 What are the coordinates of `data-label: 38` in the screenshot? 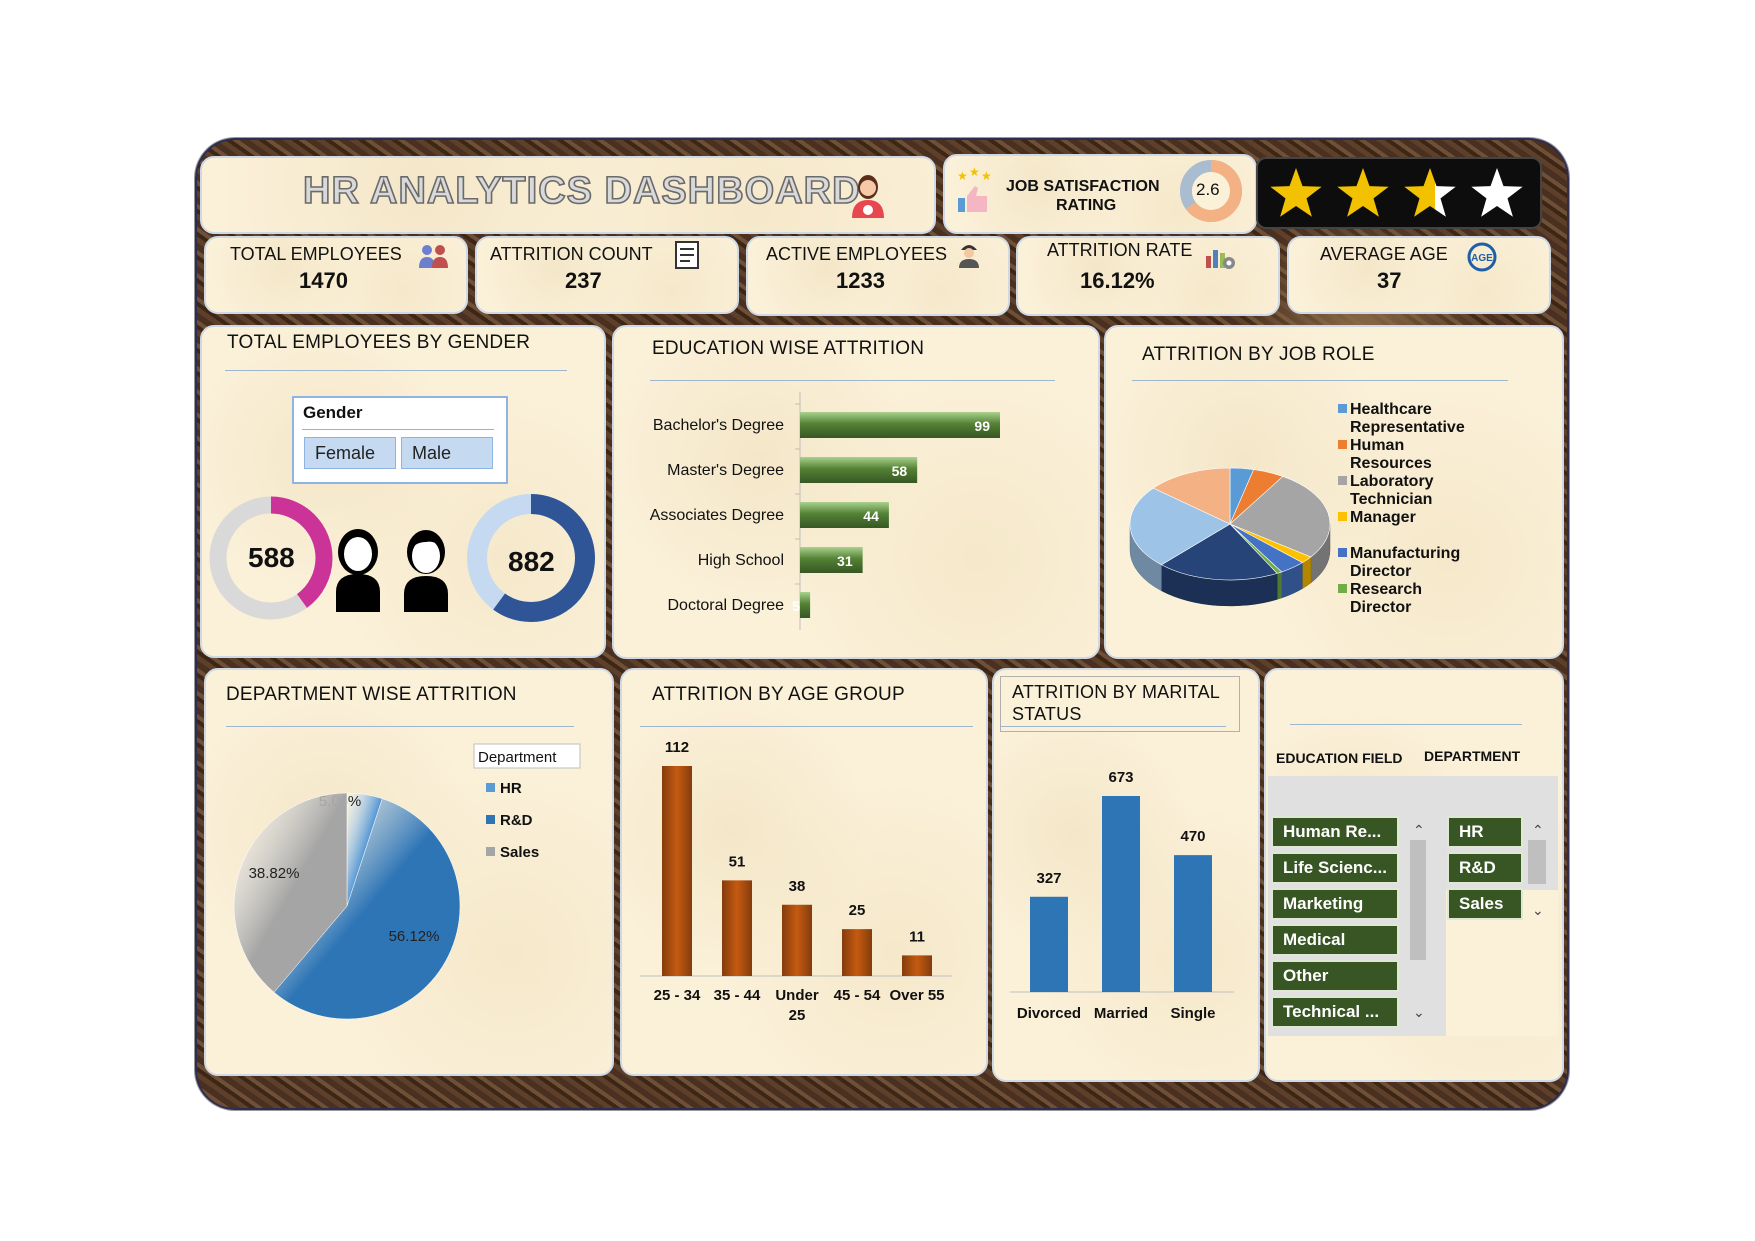 It's located at (797, 886).